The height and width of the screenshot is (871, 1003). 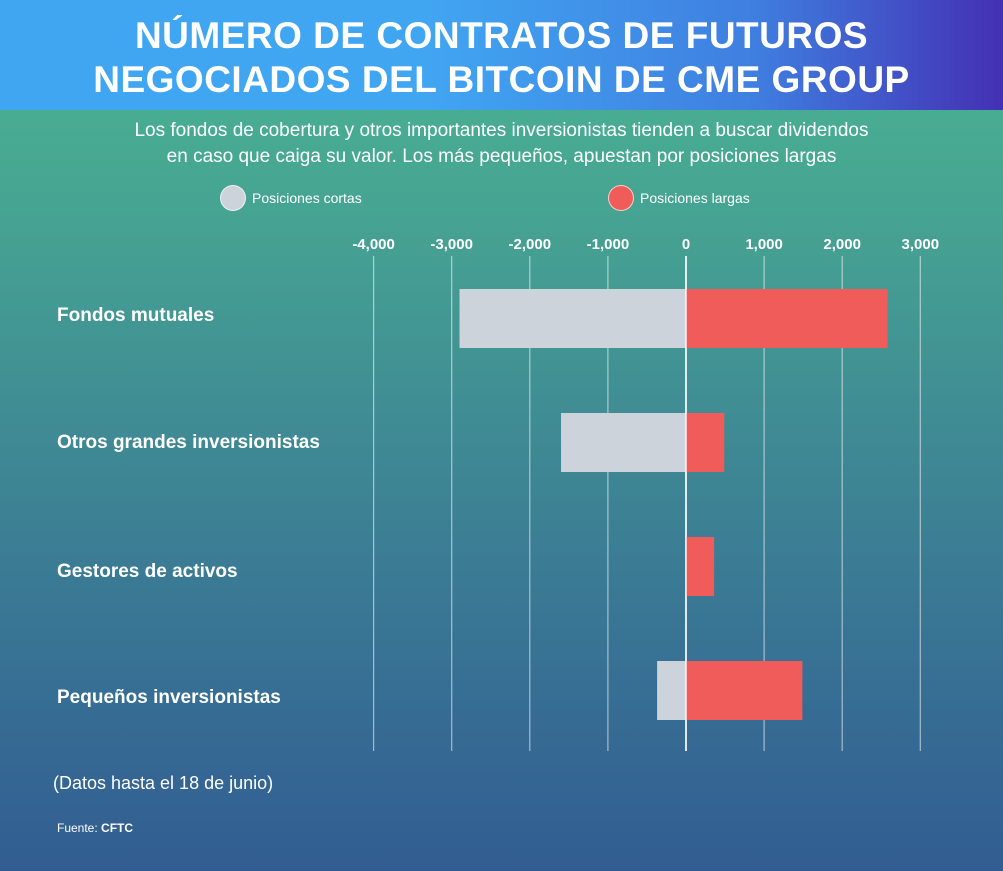 What do you see at coordinates (188, 442) in the screenshot?
I see `category-label: Otros grandes inversionistas` at bounding box center [188, 442].